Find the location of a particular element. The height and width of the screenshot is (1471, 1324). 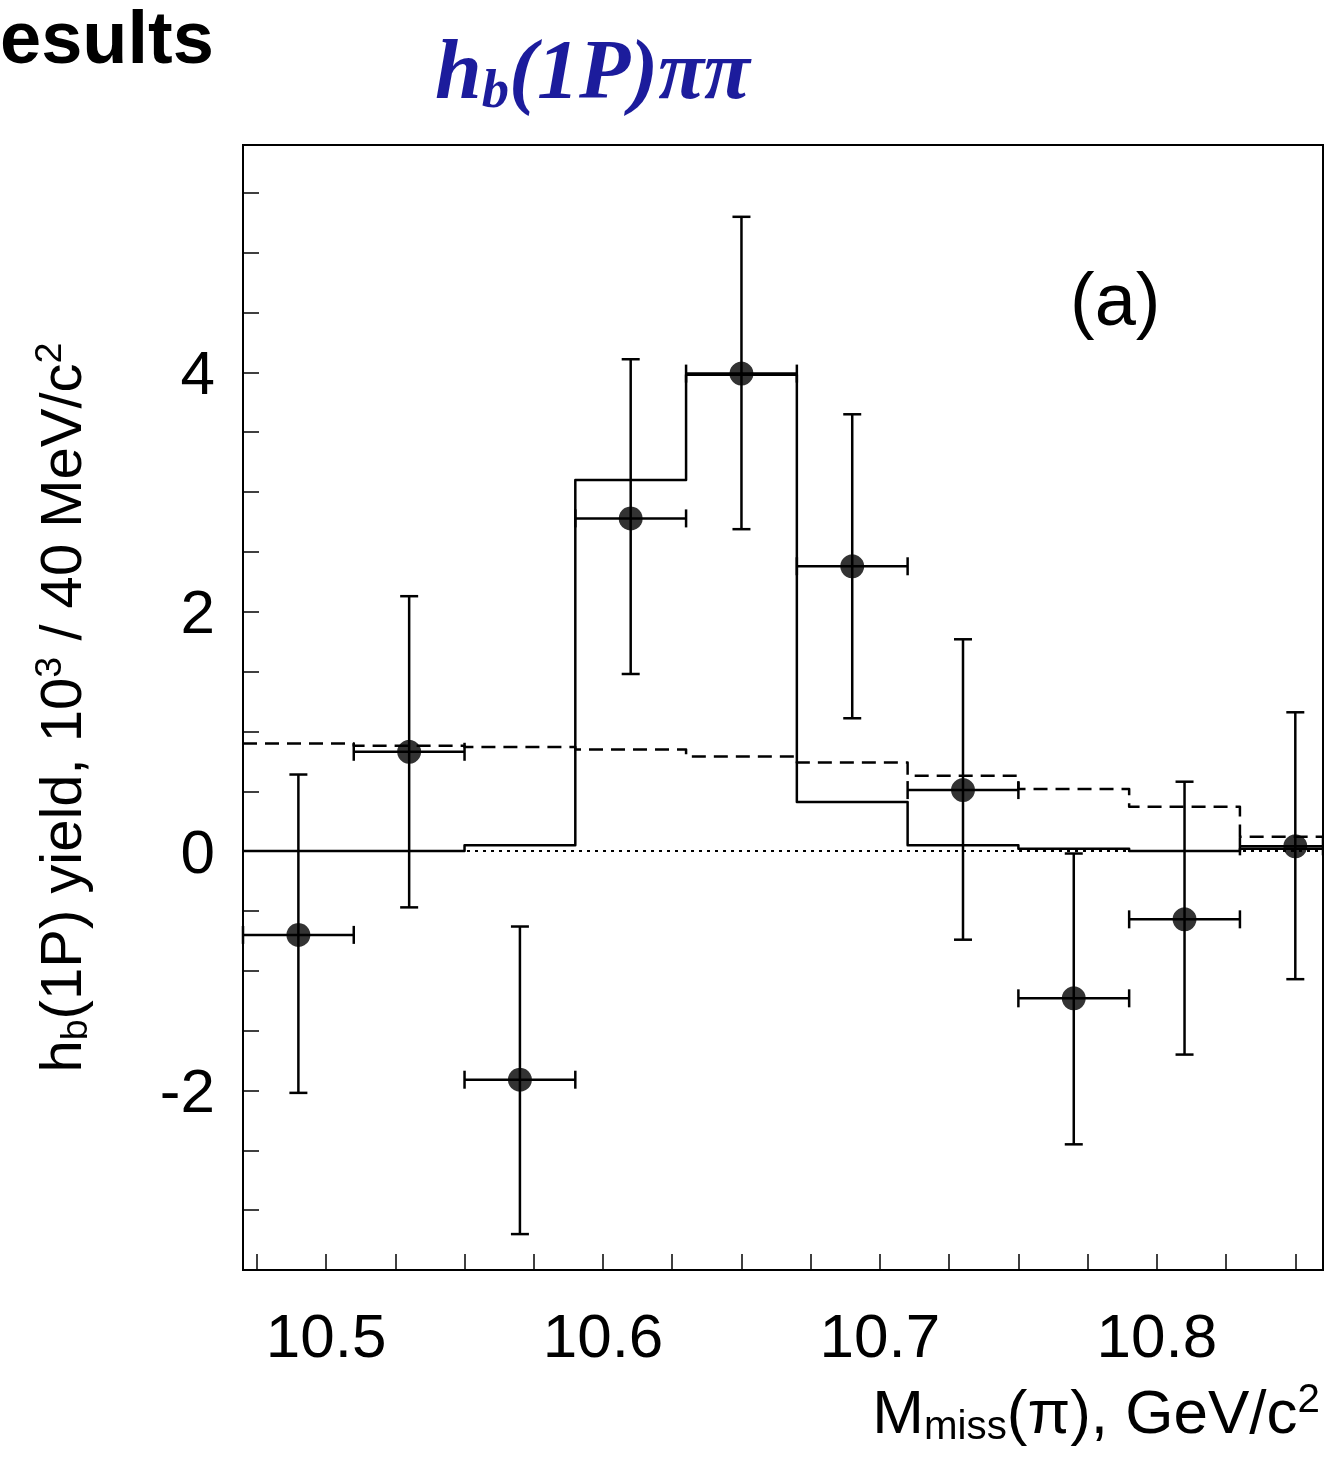

annotation: (a) is located at coordinates (1115, 299).